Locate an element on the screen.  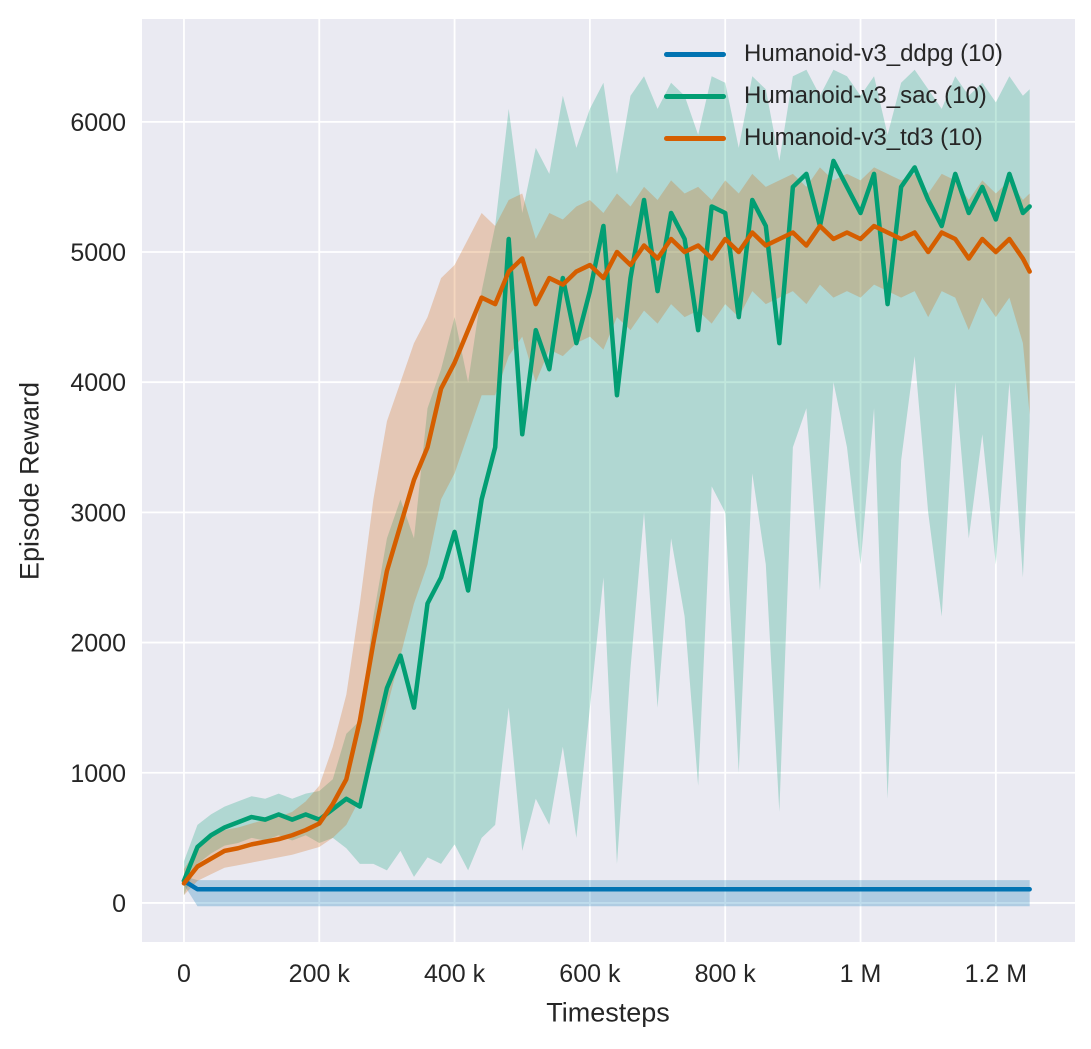
y-tick-label: 6000 is located at coordinates (98, 123).